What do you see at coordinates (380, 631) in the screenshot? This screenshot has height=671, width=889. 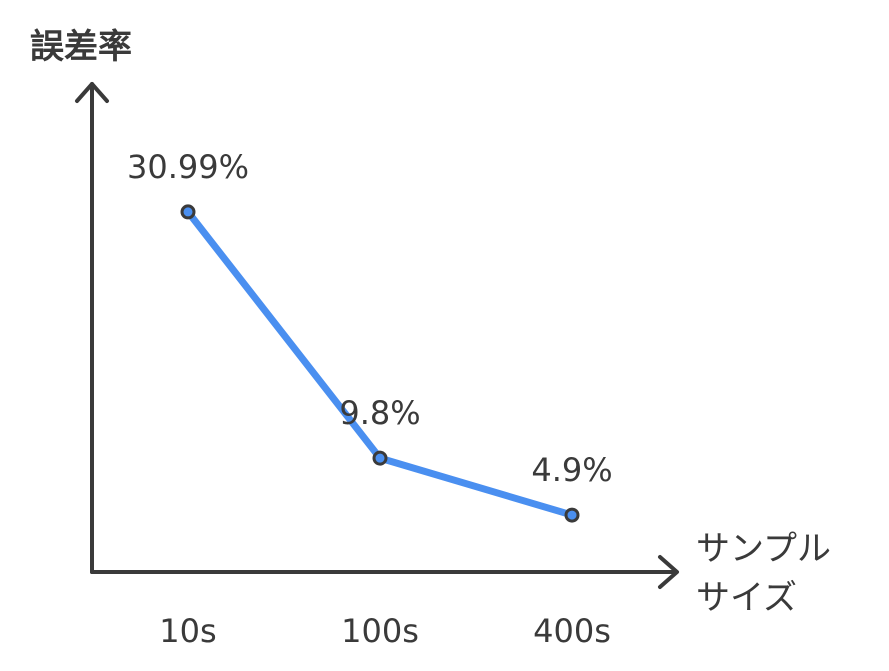 I see `x-tick-label: 100s` at bounding box center [380, 631].